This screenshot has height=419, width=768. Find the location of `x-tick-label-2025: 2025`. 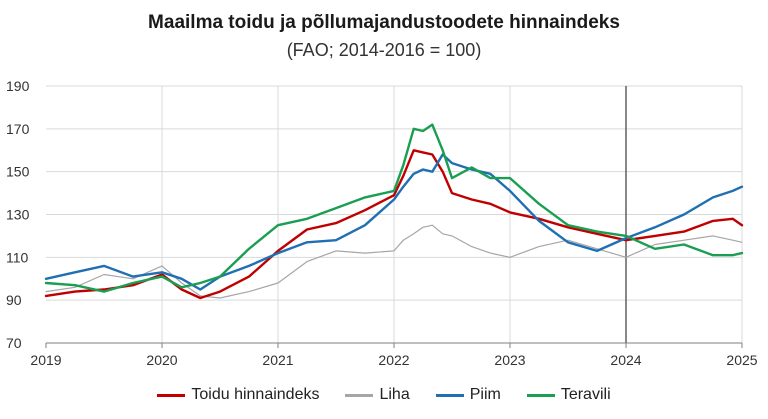

x-tick-label-2025: 2025 is located at coordinates (741, 360).